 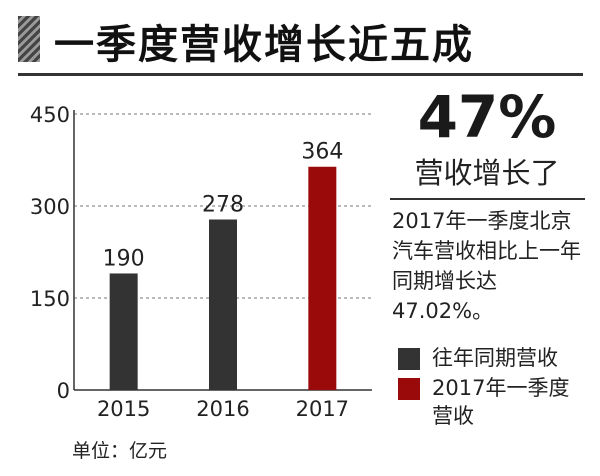 I want to click on legend-swatch-2017, so click(x=409, y=389).